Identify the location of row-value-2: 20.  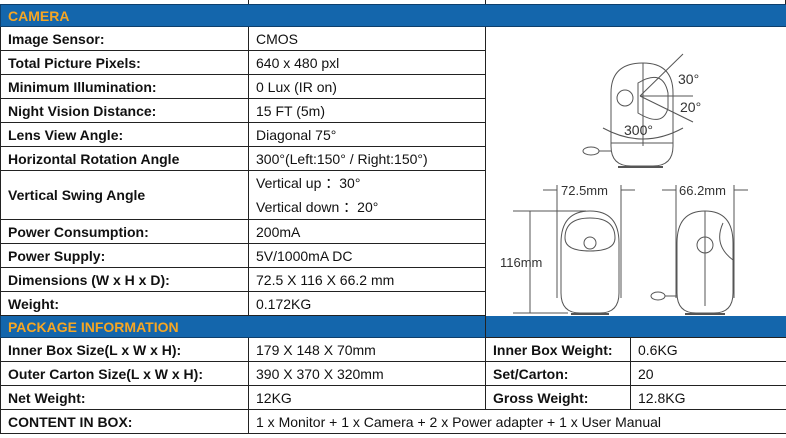
(707, 373).